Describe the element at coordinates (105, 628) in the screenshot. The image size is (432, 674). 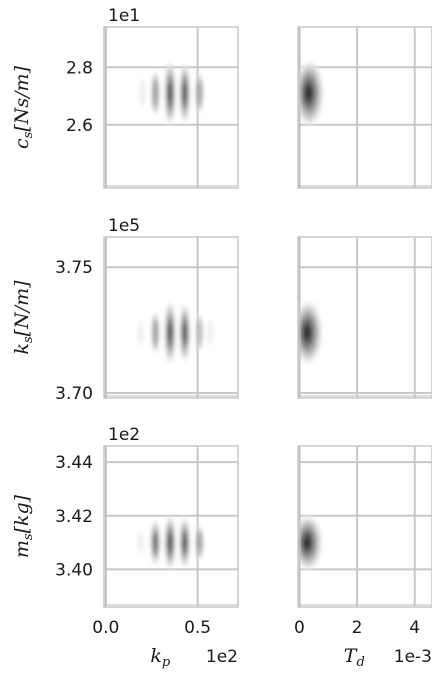
I see `x-tick-label: 0.0` at that location.